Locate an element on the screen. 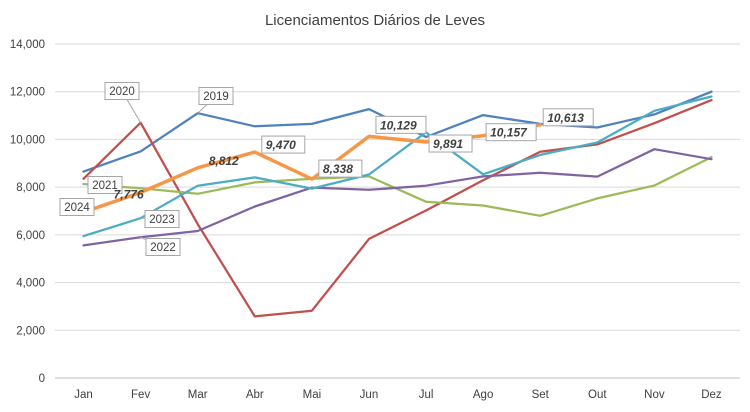 This screenshot has width=750, height=412. data-label-2024: 8,338 is located at coordinates (338, 169).